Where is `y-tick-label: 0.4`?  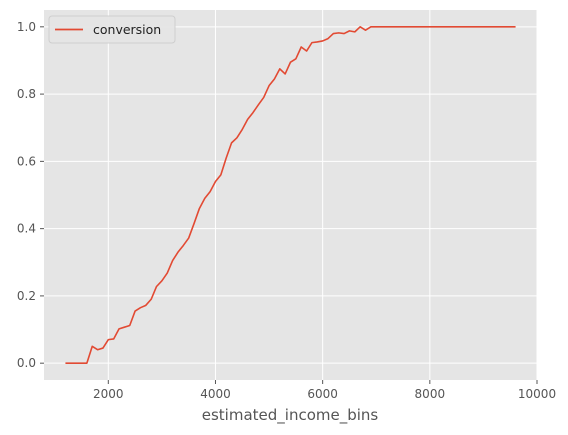
y-tick-label: 0.4 is located at coordinates (26, 229).